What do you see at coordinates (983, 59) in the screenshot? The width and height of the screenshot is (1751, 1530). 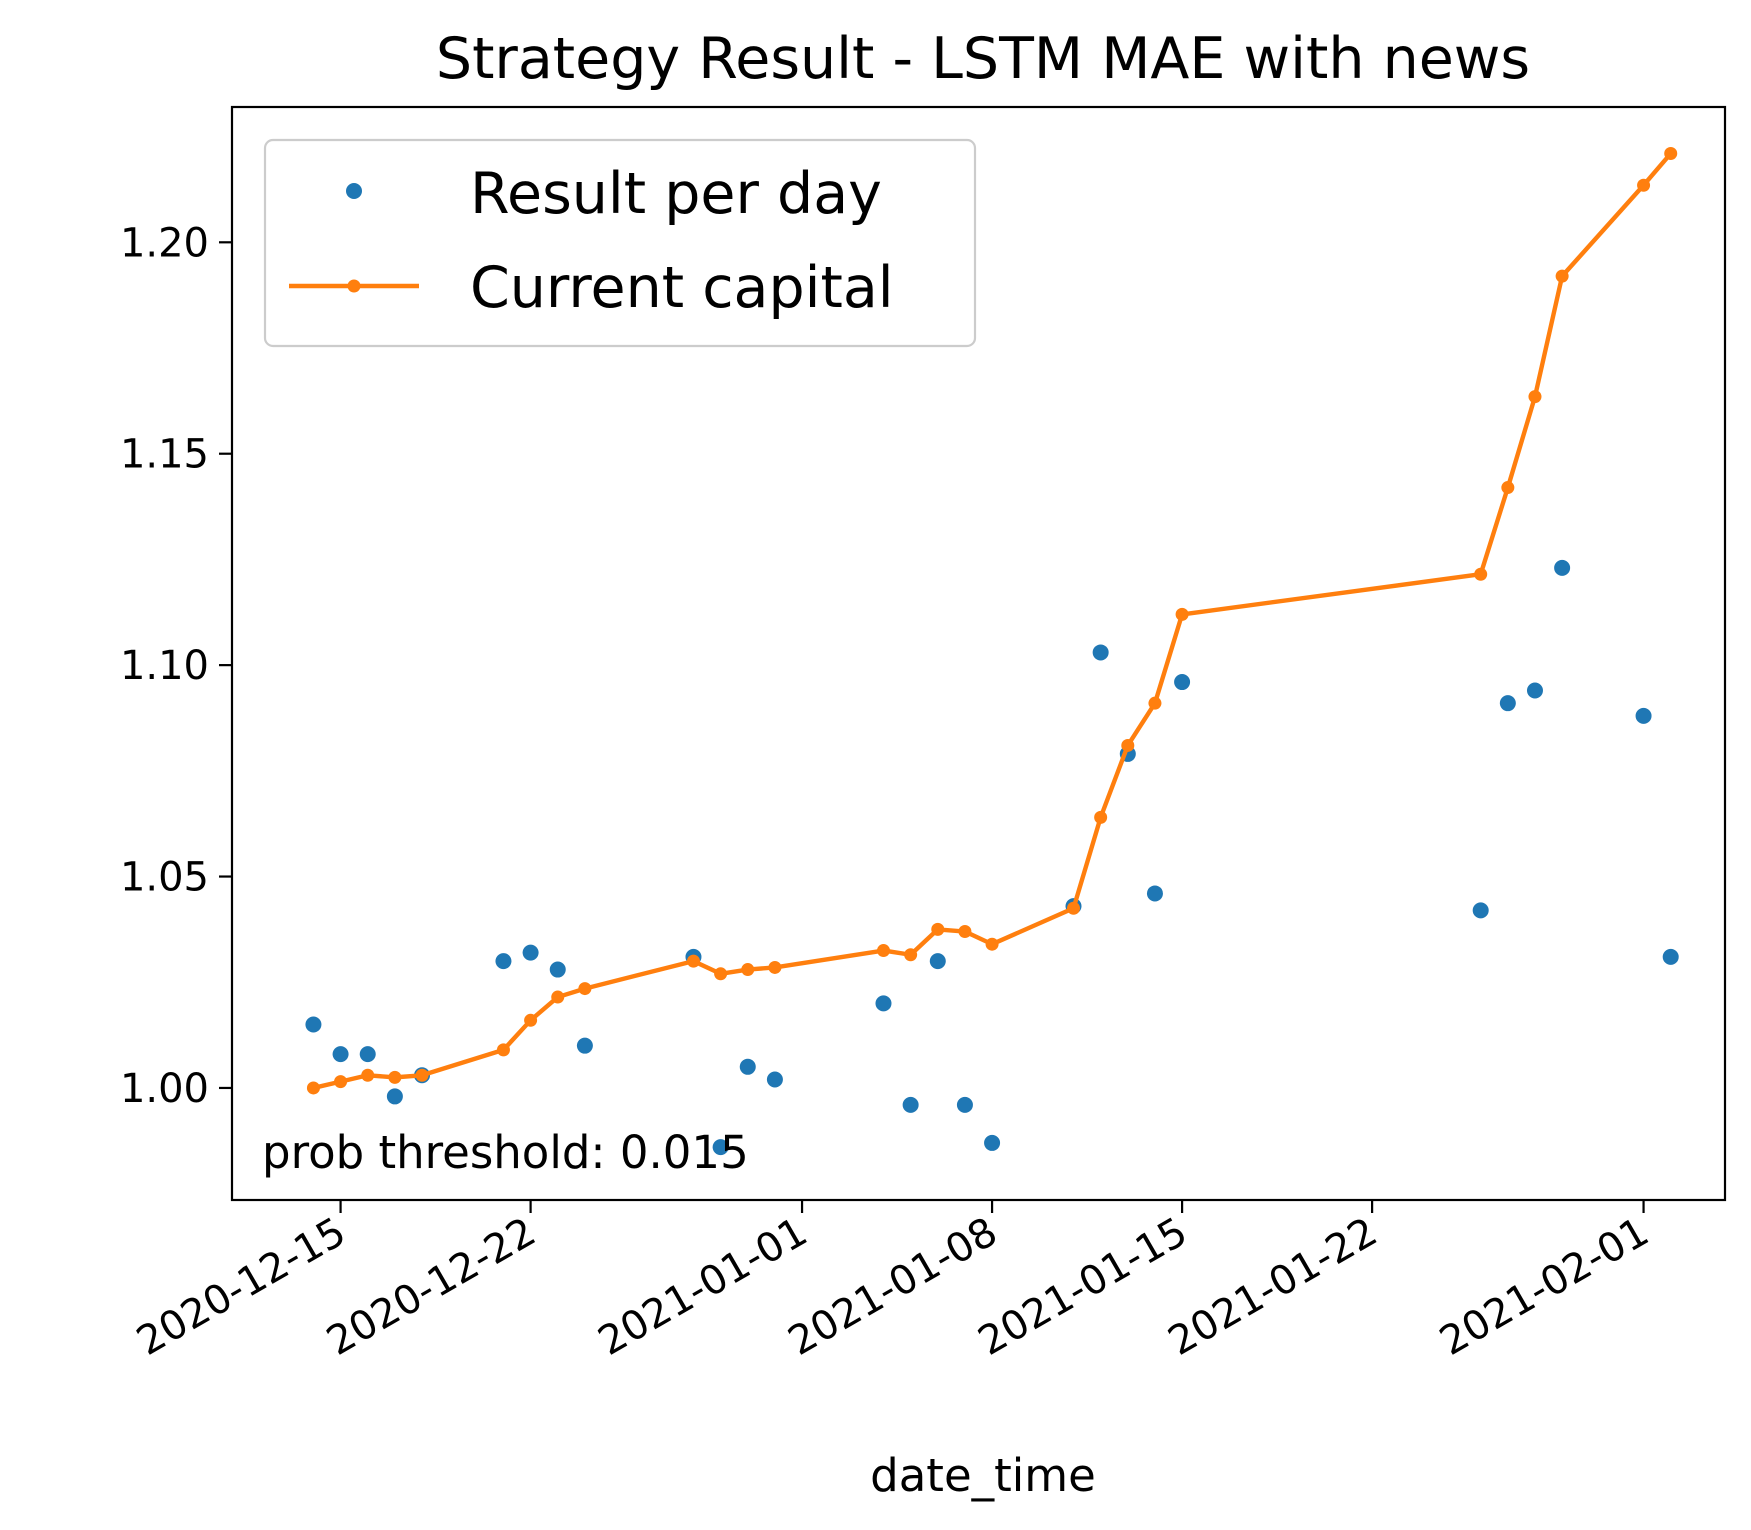 I see `chart-title: Strategy Result - LSTM MAE with news` at bounding box center [983, 59].